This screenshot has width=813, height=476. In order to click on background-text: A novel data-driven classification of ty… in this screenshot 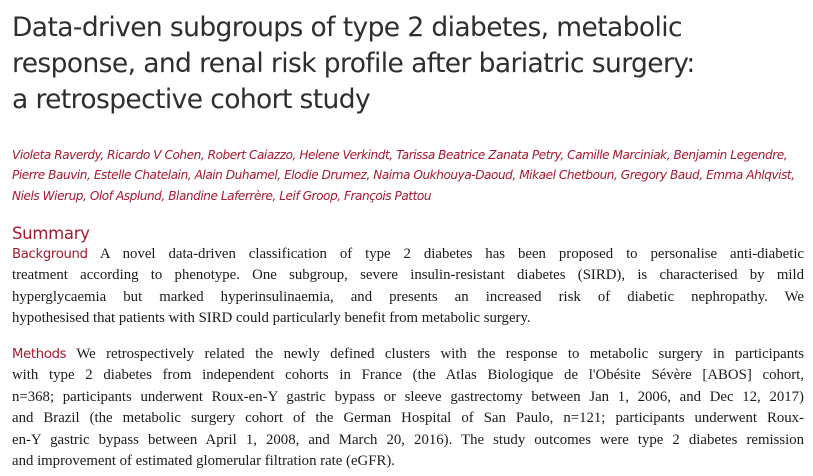, I will do `click(445, 254)`.